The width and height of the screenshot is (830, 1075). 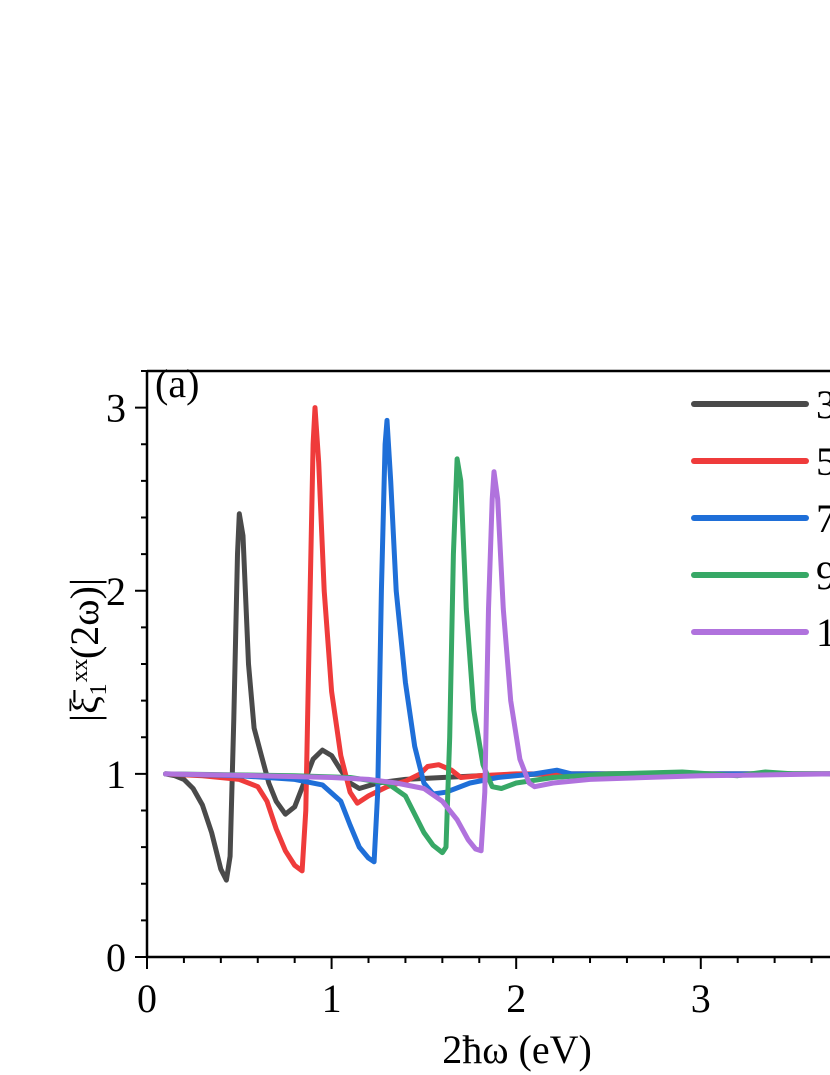 What do you see at coordinates (116, 591) in the screenshot?
I see `y-tick-label: 2` at bounding box center [116, 591].